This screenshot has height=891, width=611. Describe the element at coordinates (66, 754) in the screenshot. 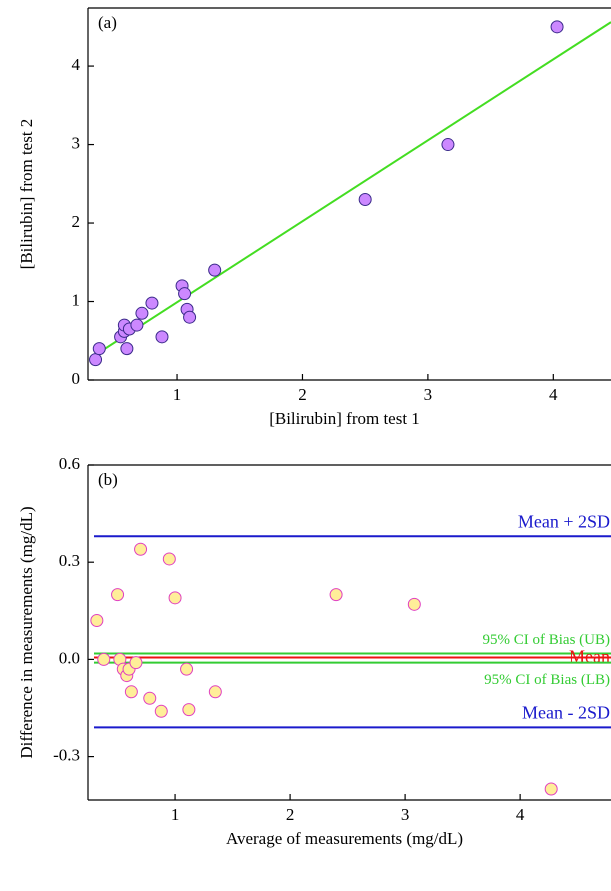

I see `y-tick-label: -0.3` at that location.